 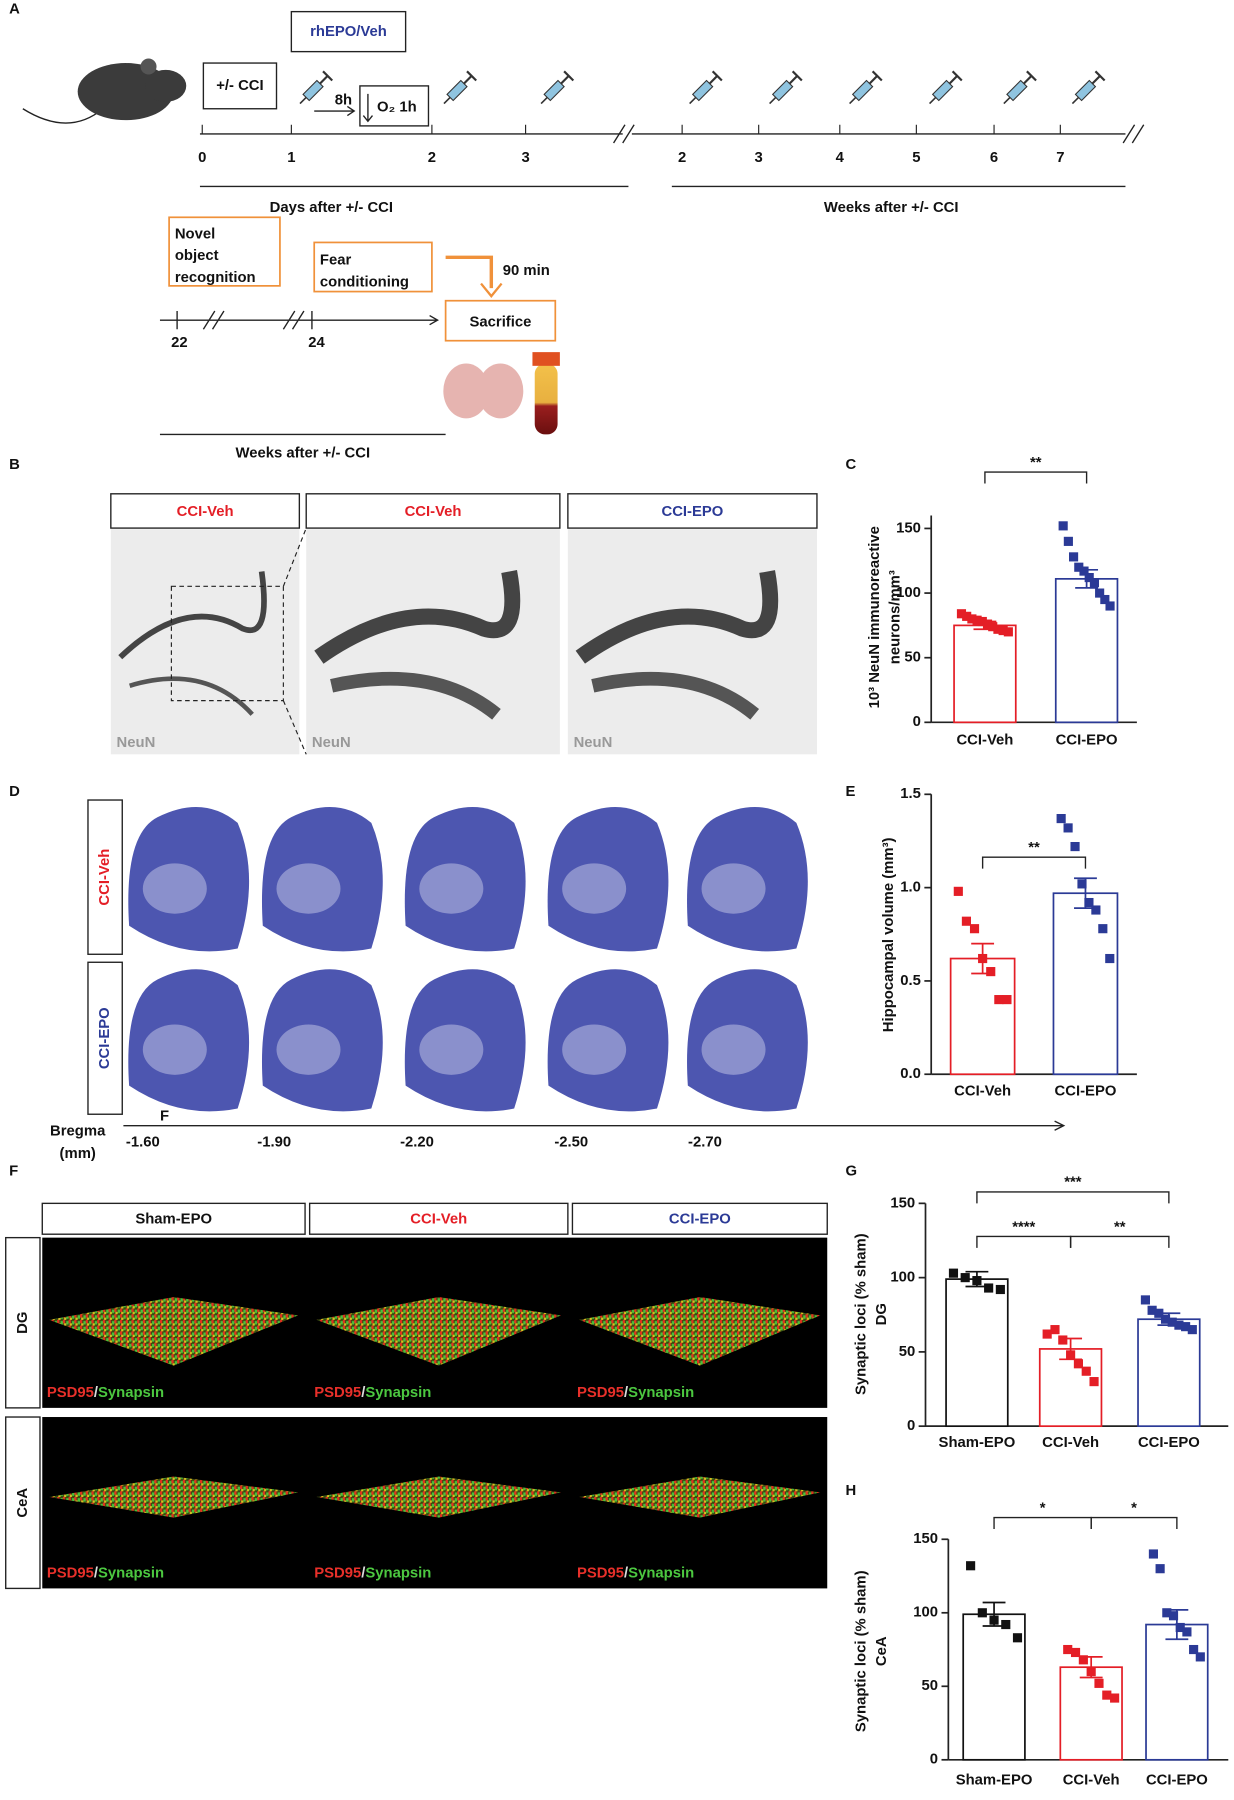 I want to click on tick-label: 6, so click(x=994, y=158).